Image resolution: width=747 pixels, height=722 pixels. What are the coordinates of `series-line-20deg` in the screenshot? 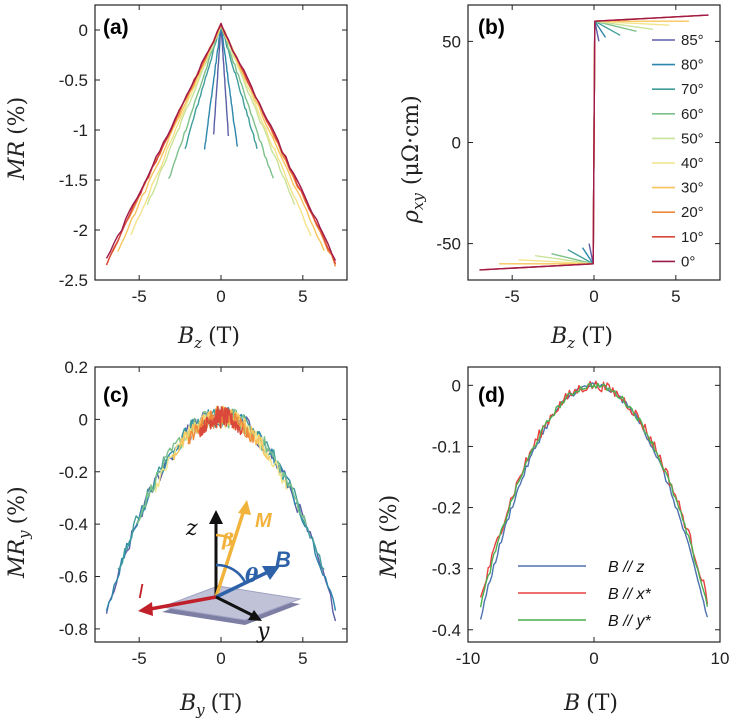 It's located at (221, 146).